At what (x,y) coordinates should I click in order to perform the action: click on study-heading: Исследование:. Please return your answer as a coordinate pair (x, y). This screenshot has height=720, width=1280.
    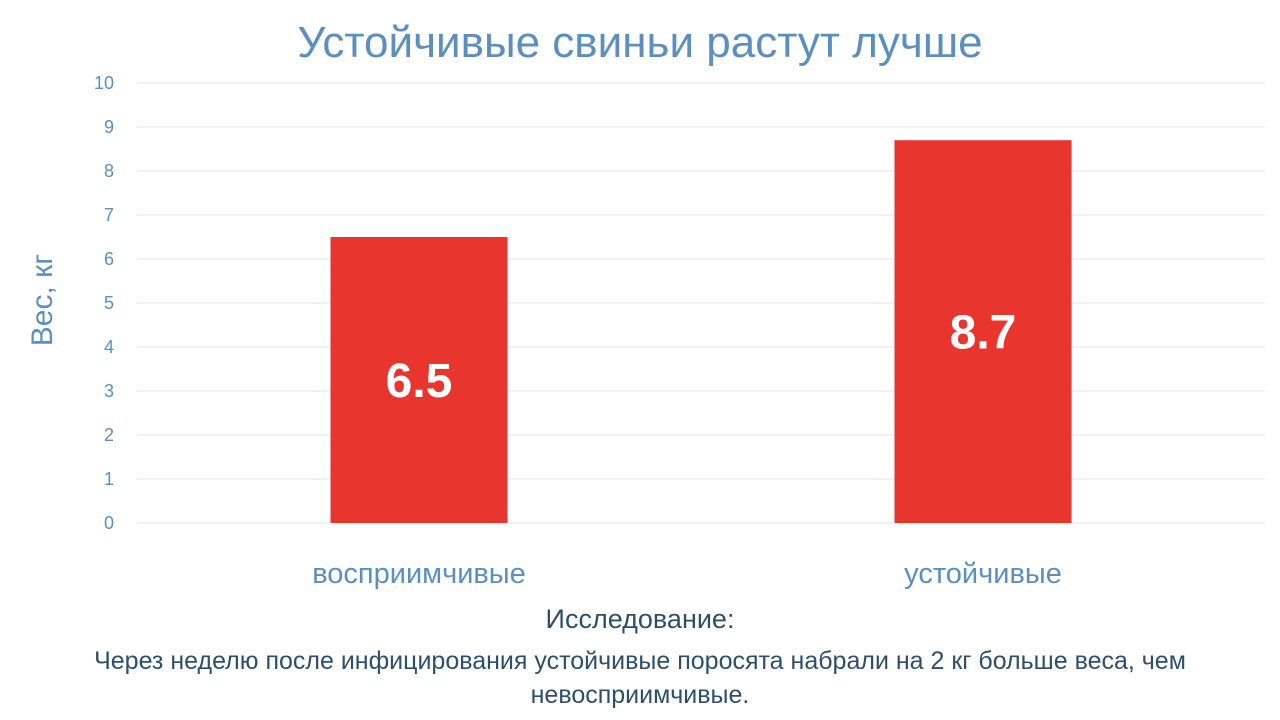
    Looking at the image, I should click on (640, 619).